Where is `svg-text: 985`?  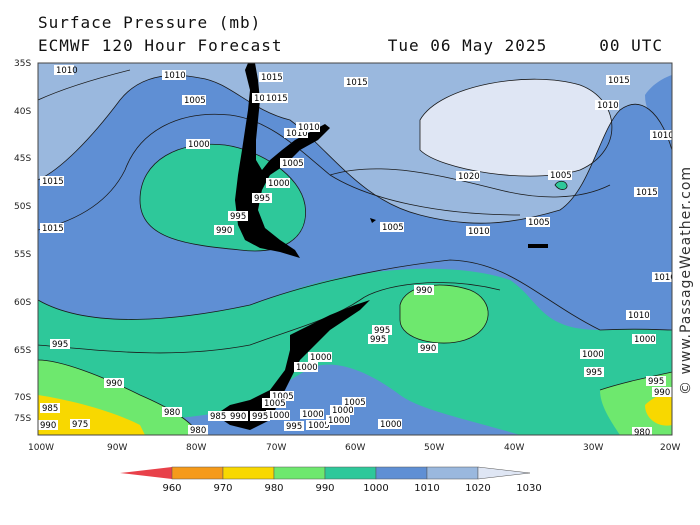
svg-text: 985 is located at coordinates (50, 409).